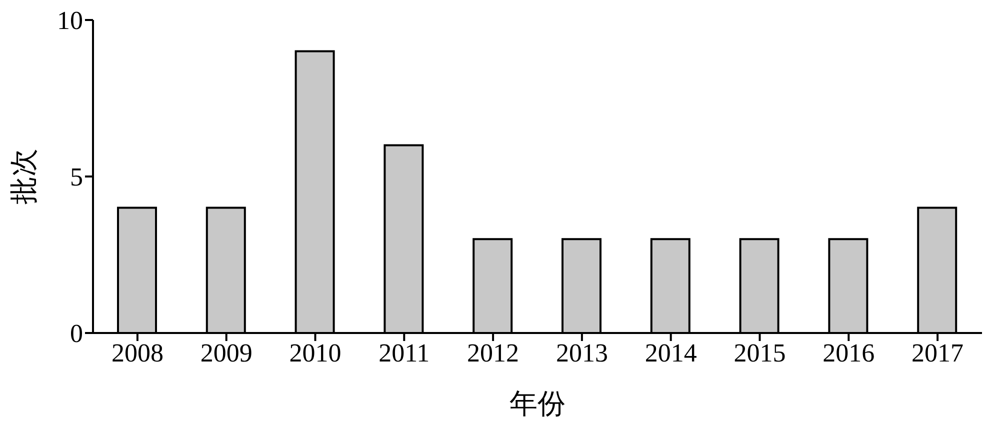 The height and width of the screenshot is (431, 1000). Describe the element at coordinates (24, 176) in the screenshot. I see `y-axis-title: 批次` at that location.